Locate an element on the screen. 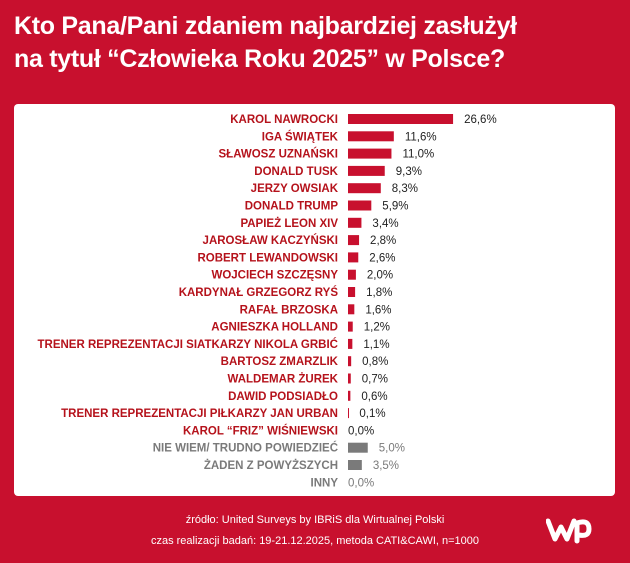 This screenshot has height=563, width=630. value-label: 1,2% is located at coordinates (377, 328).